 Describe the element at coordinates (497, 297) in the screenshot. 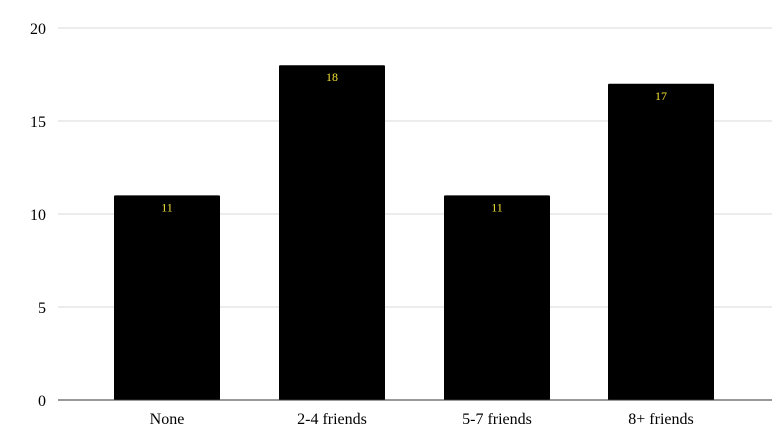

I see `bar-5-7-friends` at that location.